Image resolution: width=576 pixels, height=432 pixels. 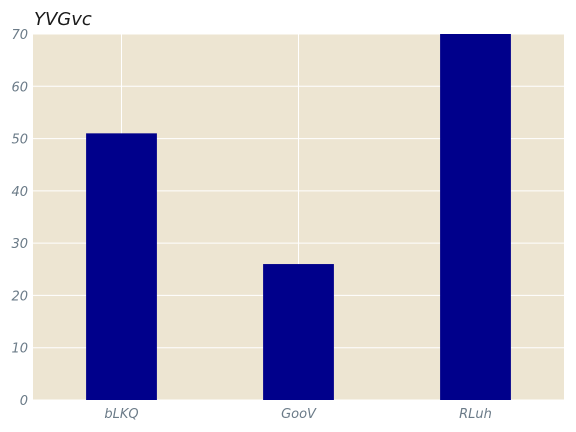 I want to click on bar-RLuh, so click(x=475, y=217).